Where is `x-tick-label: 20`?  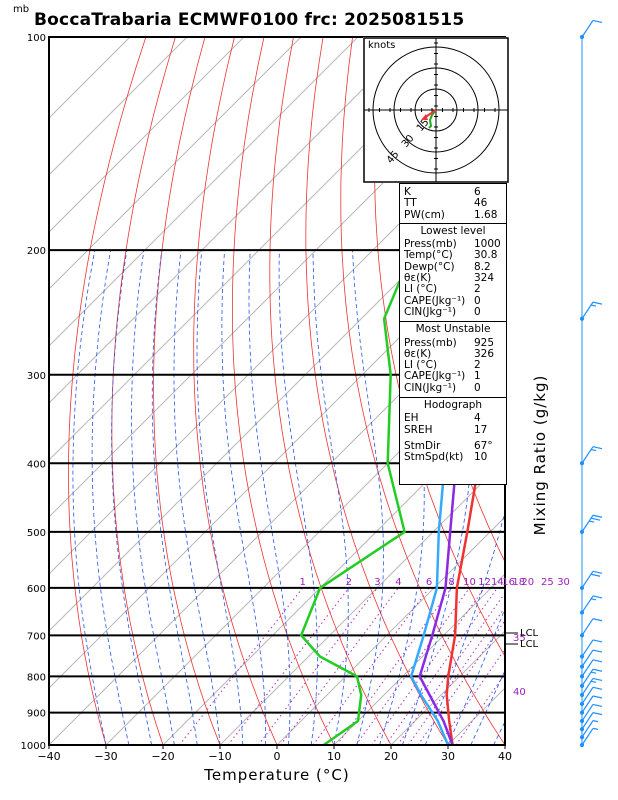
x-tick-label: 20 is located at coordinates (391, 756).